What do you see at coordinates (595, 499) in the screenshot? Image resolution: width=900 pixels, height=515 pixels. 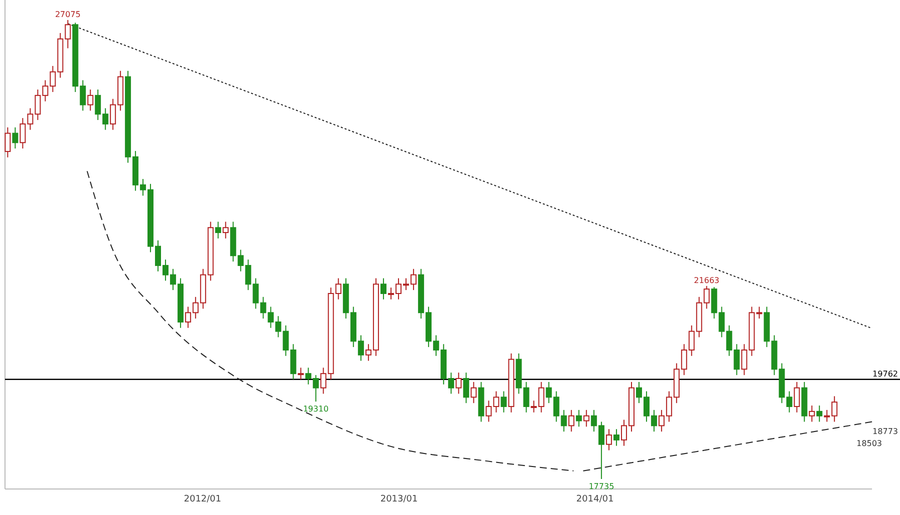 I see `x-tick-label: 2014/01` at bounding box center [595, 499].